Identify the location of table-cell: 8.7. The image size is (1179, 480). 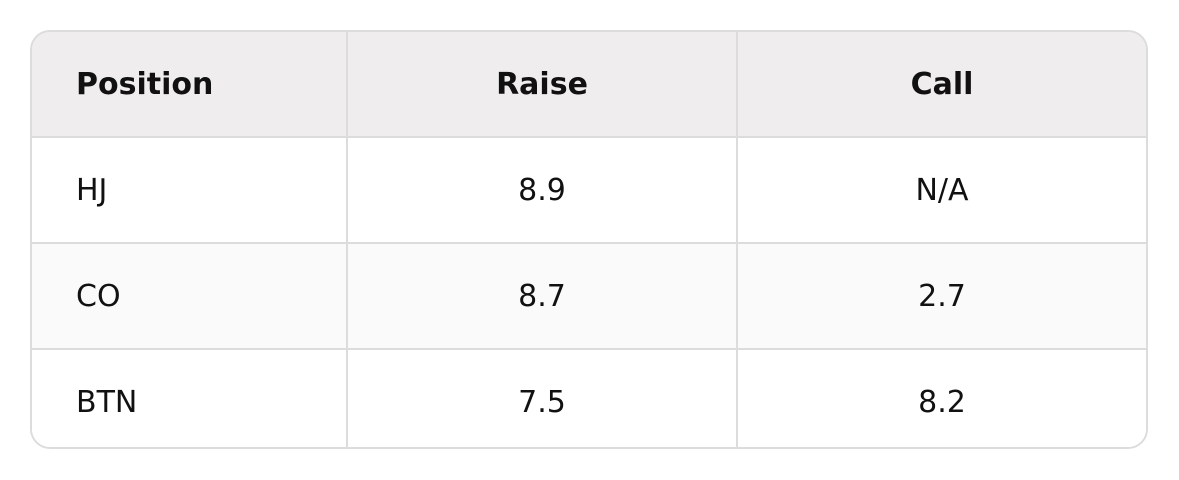
(542, 296).